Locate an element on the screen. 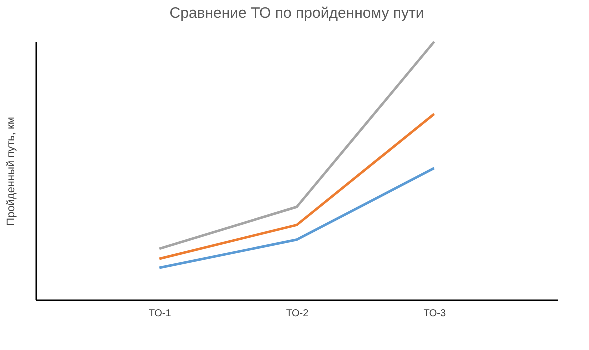 The image size is (589, 350). y-axis-title: Пройденный путь, км is located at coordinates (12, 171).